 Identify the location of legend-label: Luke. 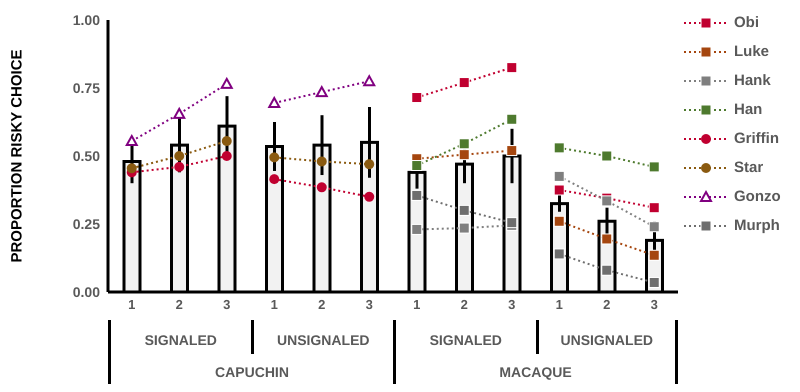
(752, 51).